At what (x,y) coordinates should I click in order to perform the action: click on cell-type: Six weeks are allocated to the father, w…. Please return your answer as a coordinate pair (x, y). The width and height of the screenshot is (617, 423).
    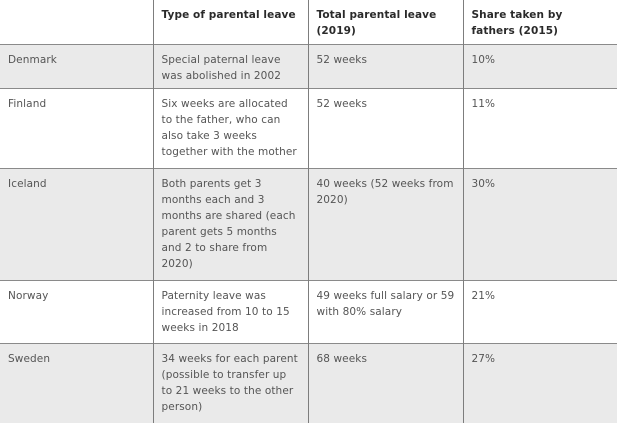
    Looking at the image, I should click on (230, 128).